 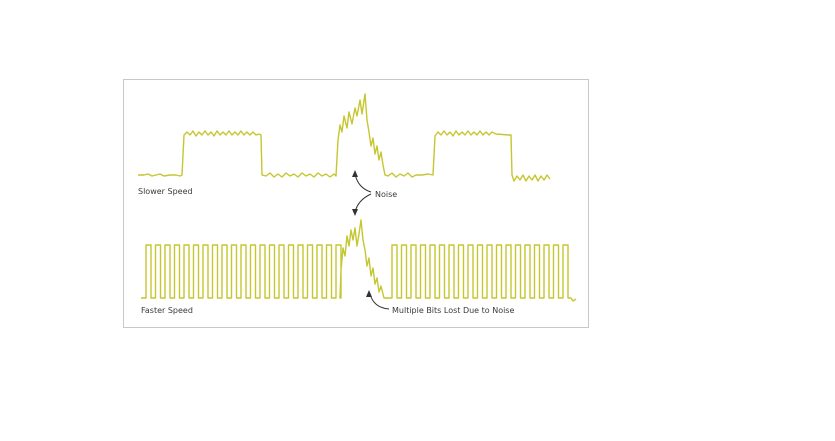 What do you see at coordinates (386, 194) in the screenshot?
I see `noise-label: Noise` at bounding box center [386, 194].